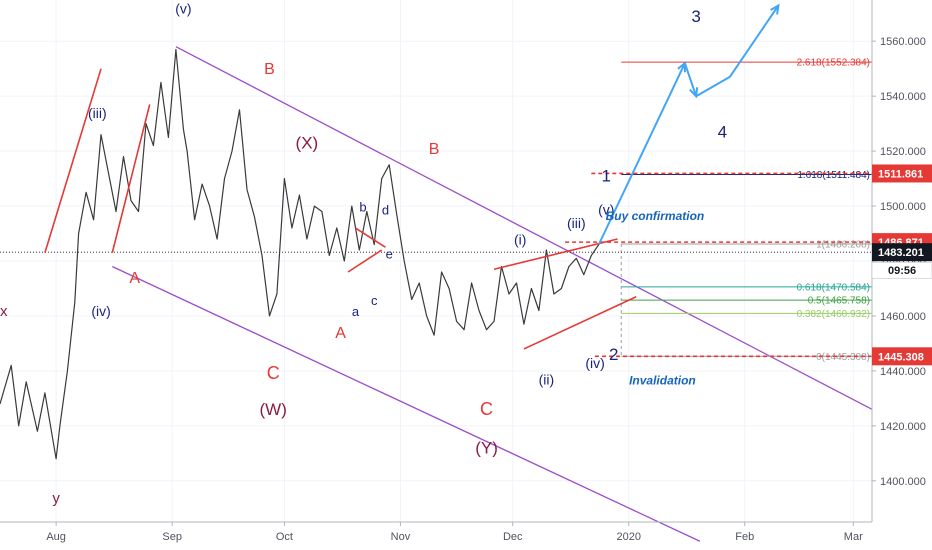 This screenshot has width=932, height=550. I want to click on y-tick-label: 1540.000, so click(903, 97).